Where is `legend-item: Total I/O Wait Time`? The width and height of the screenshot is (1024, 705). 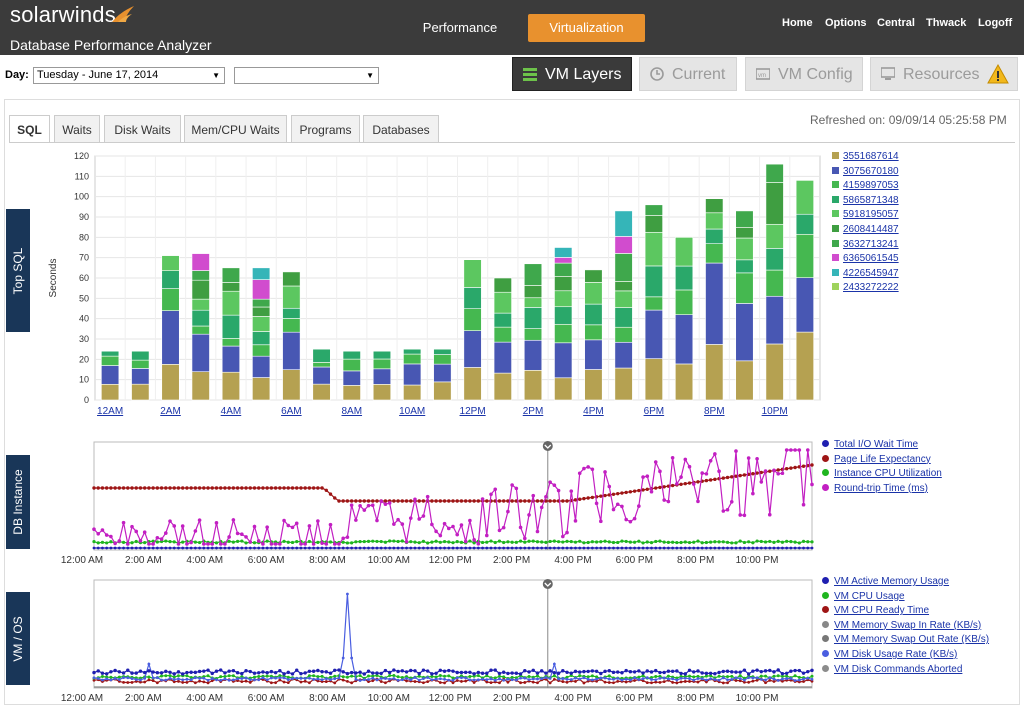
legend-item: Total I/O Wait Time is located at coordinates (882, 445).